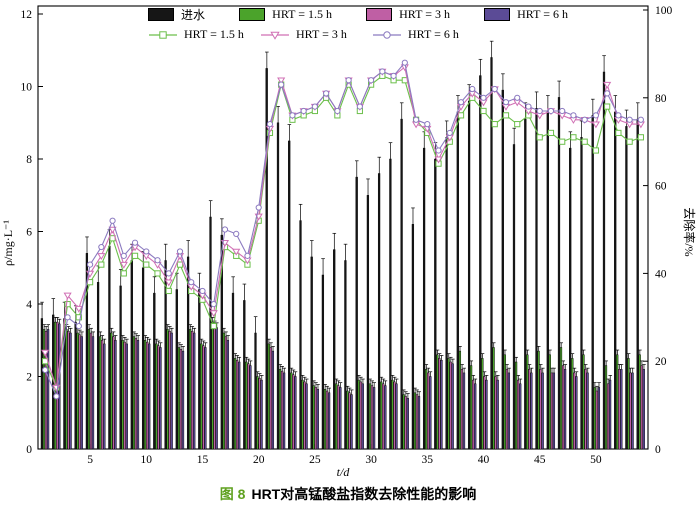  I want to click on figure-caption: 图 8 HRT对高锰酸盐指数去除性能的影响, so click(348, 494).